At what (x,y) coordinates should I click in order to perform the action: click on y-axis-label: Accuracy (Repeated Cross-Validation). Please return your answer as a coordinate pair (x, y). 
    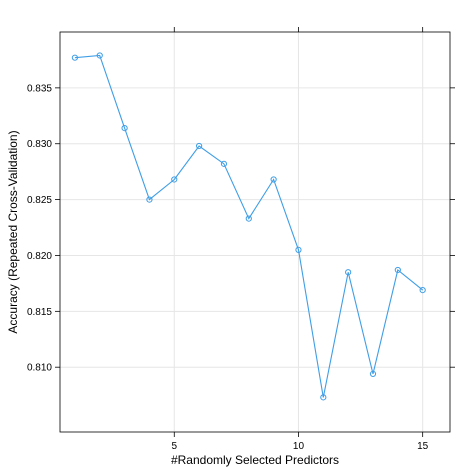
    Looking at the image, I should click on (13, 231).